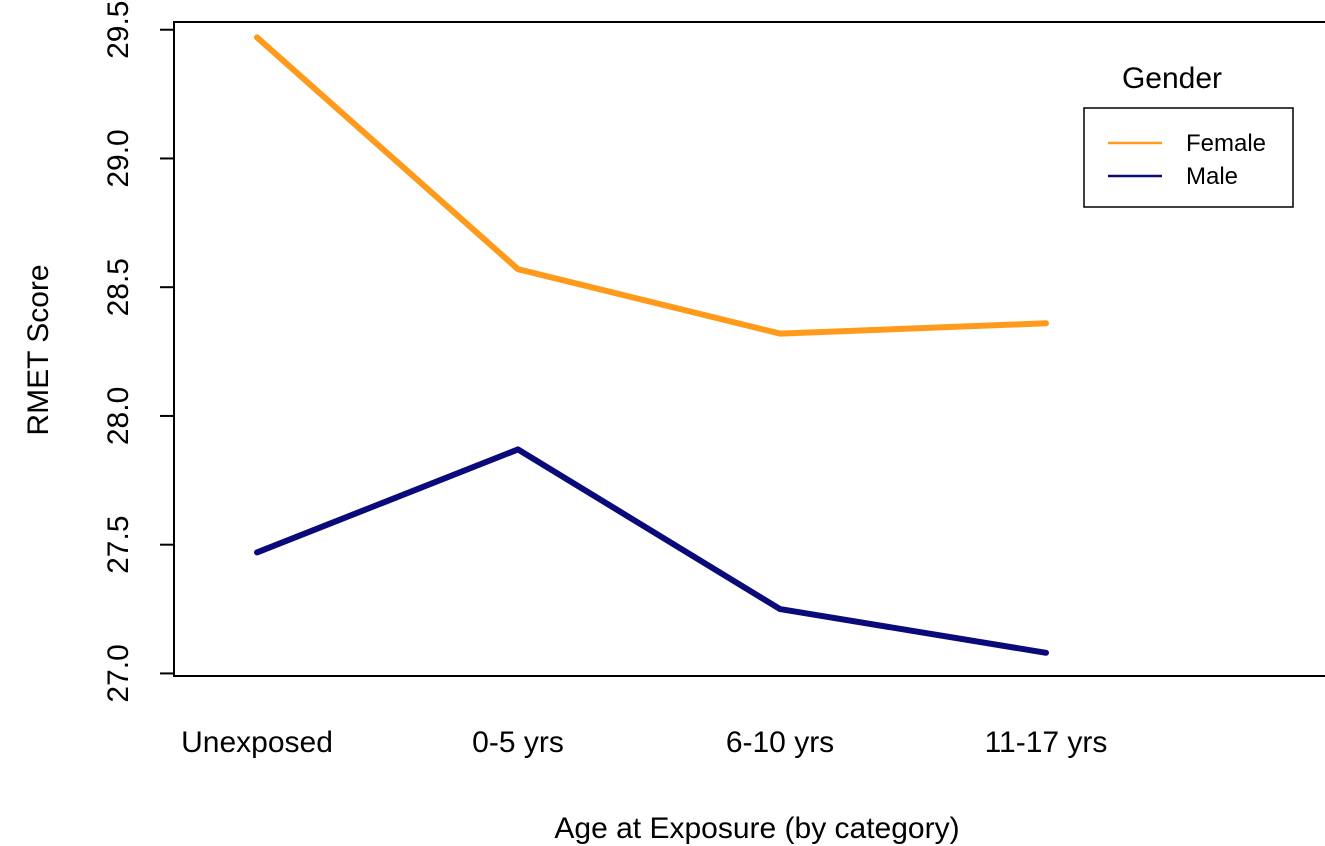  Describe the element at coordinates (257, 742) in the screenshot. I see `x-tick-label: Unexposed` at that location.